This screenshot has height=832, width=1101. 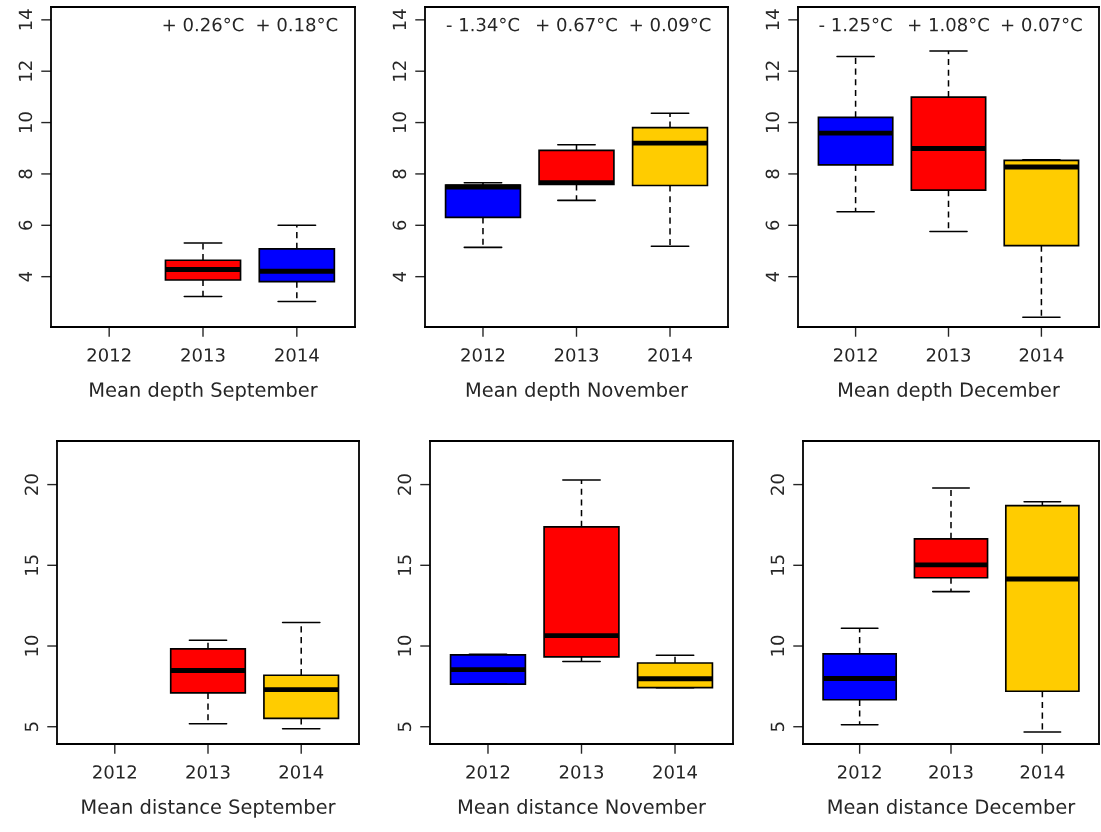 I want to click on x-axis-title: Mean distance September, so click(x=209, y=808).